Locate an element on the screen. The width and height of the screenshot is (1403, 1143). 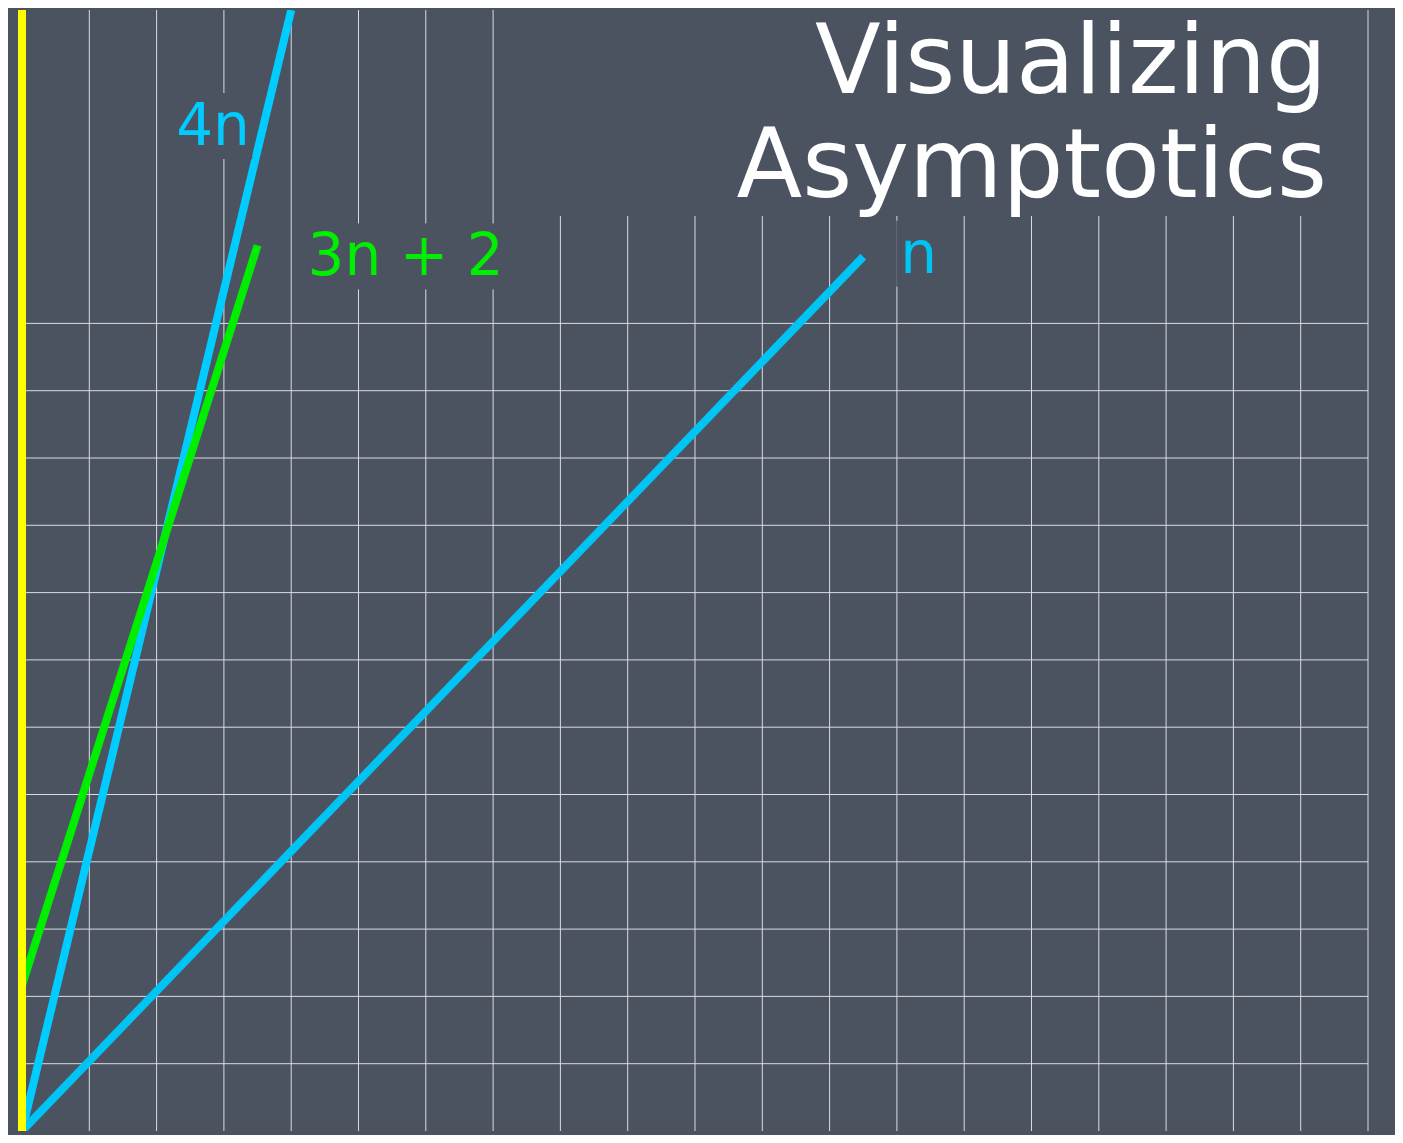
series-label: n is located at coordinates (919, 252).